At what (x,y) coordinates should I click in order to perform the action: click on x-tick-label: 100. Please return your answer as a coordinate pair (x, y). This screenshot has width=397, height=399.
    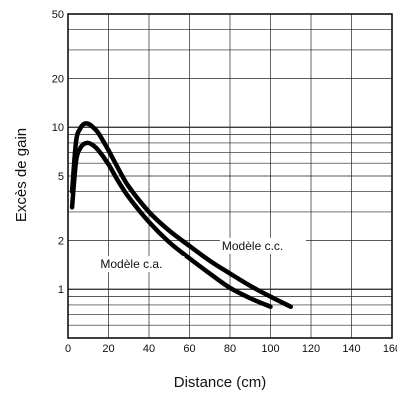
    Looking at the image, I should click on (270, 349).